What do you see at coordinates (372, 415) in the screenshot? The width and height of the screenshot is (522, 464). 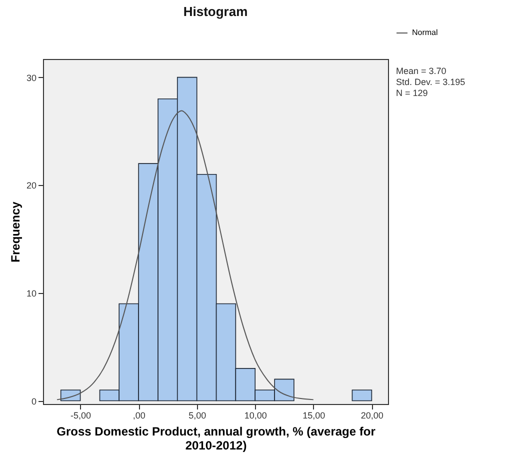 I see `x-tick-label: 20,00` at bounding box center [372, 415].